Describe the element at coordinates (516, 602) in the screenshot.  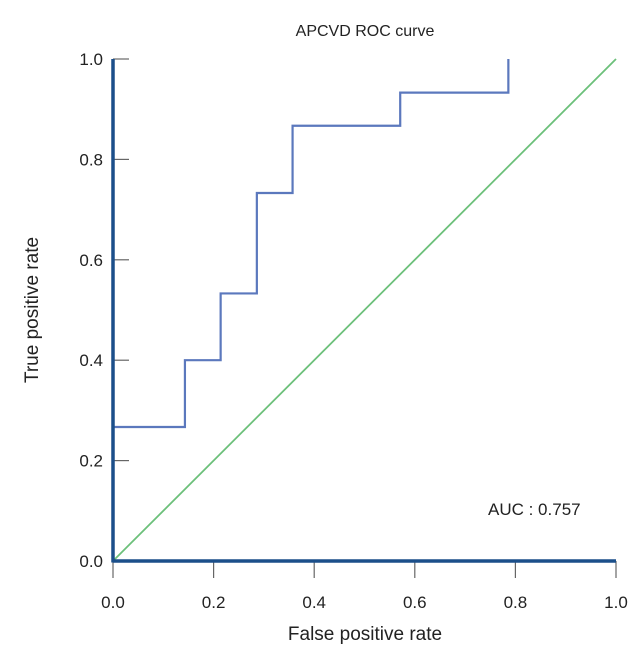
I see `x-tick-label: 0.8` at that location.